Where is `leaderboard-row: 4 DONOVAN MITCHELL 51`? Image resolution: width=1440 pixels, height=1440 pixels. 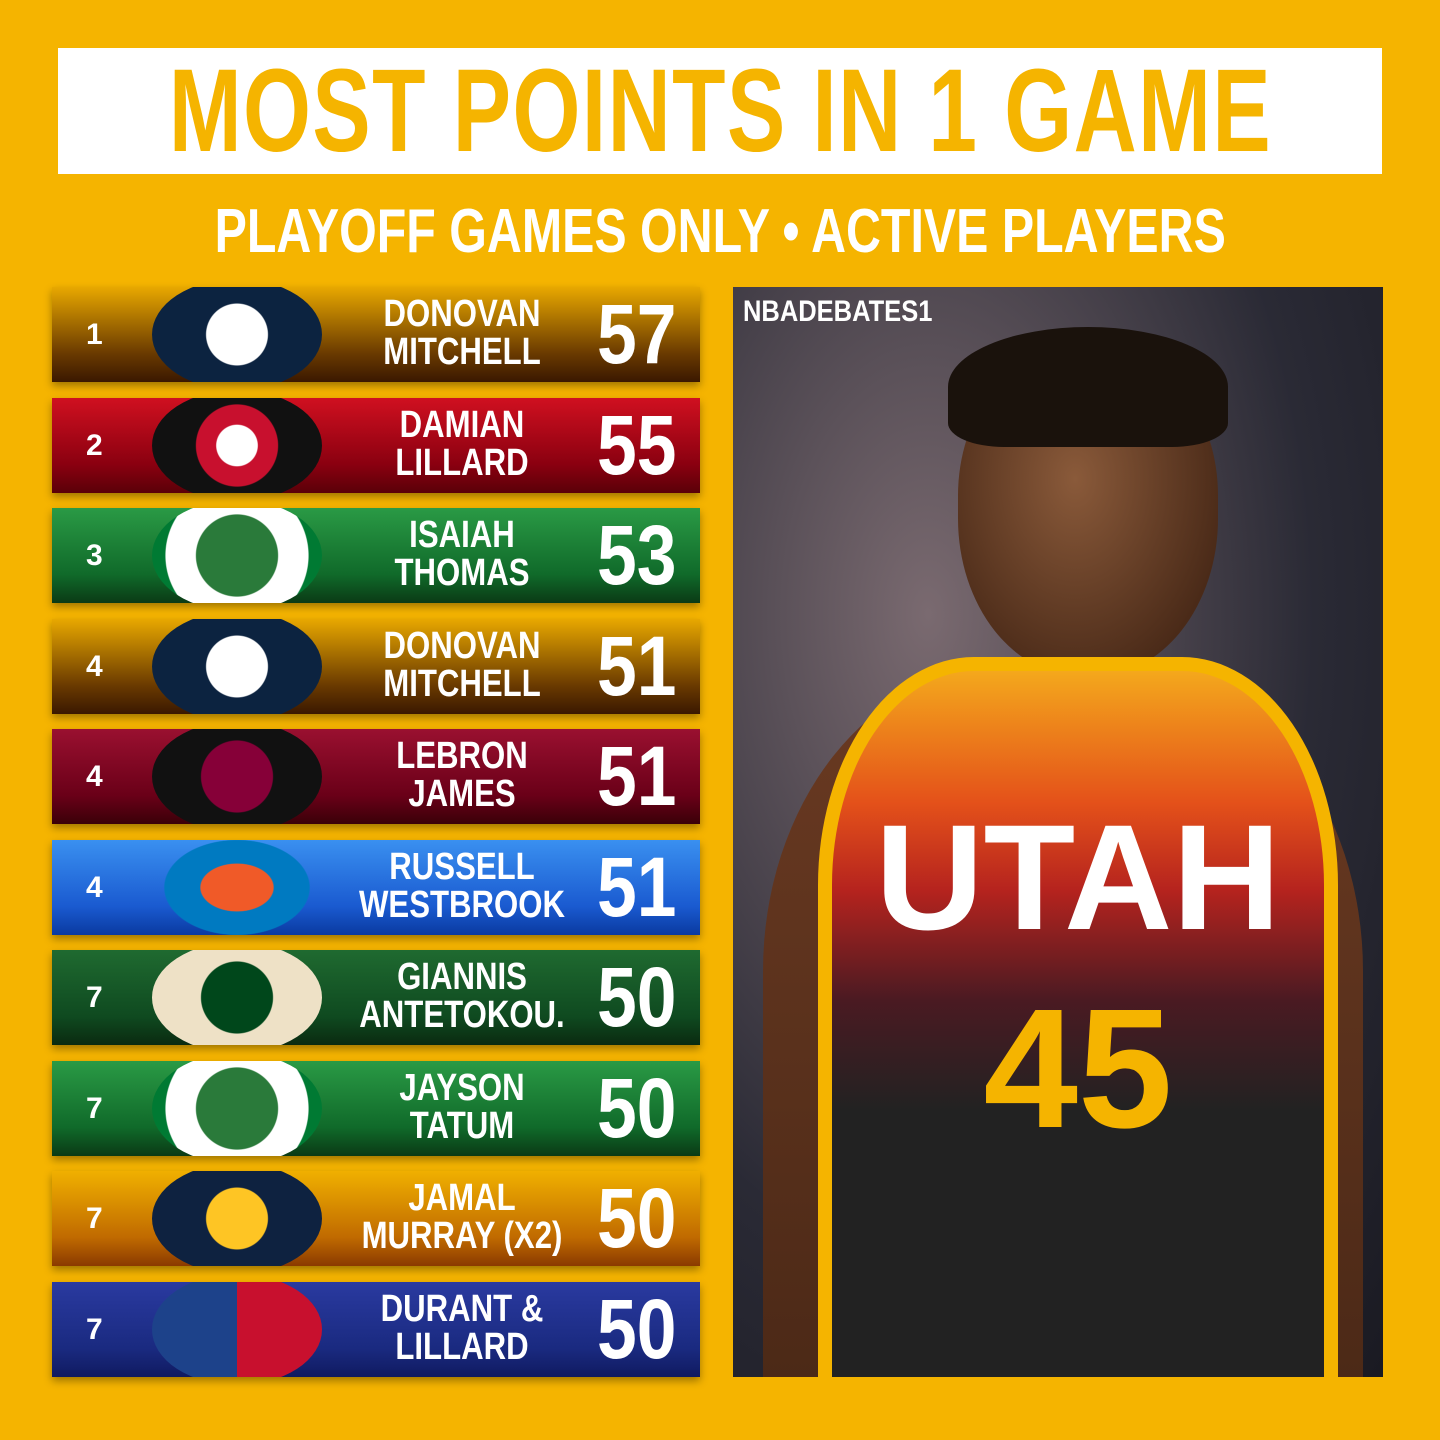
leaderboard-row: 4 DONOVAN MITCHELL 51 is located at coordinates (376, 666).